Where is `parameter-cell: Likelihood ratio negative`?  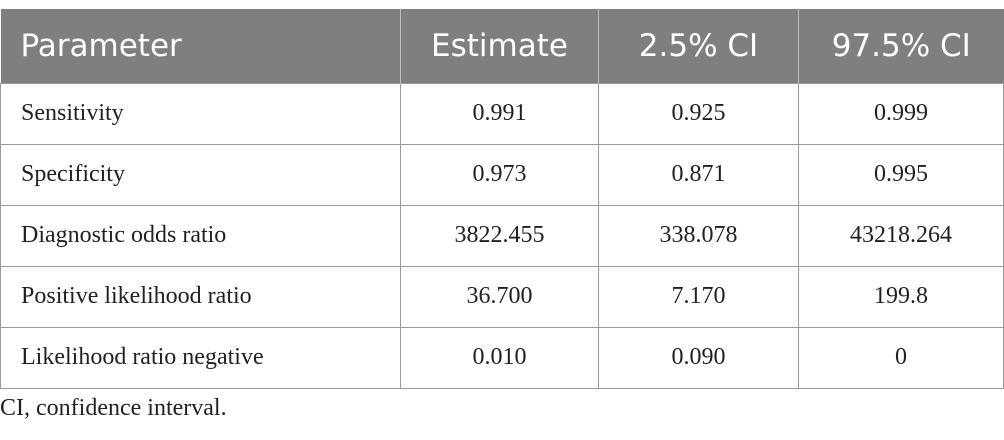 parameter-cell: Likelihood ratio negative is located at coordinates (200, 357).